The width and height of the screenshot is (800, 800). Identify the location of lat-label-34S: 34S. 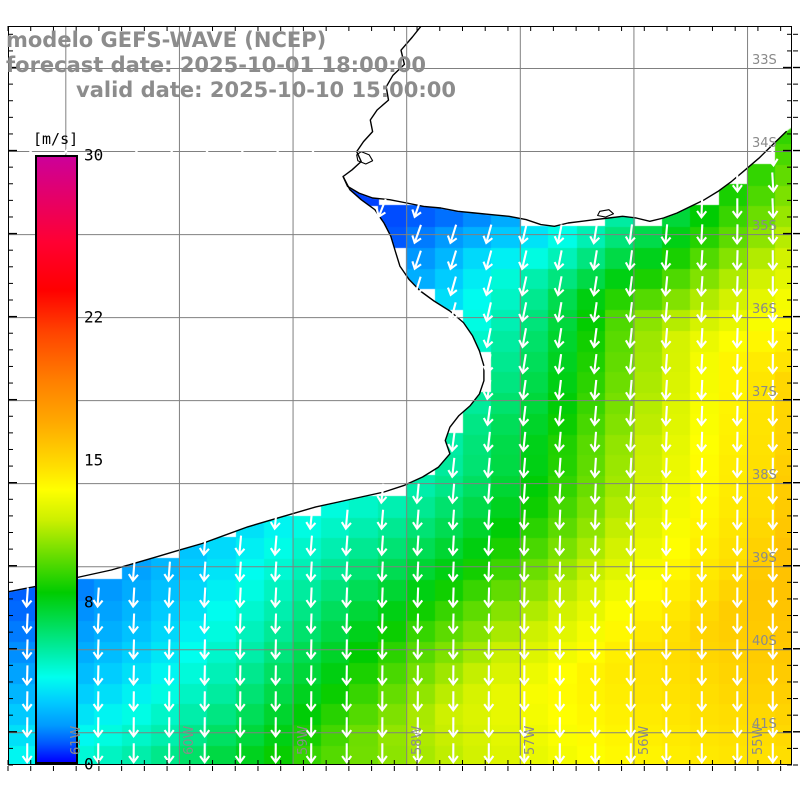
(764, 143).